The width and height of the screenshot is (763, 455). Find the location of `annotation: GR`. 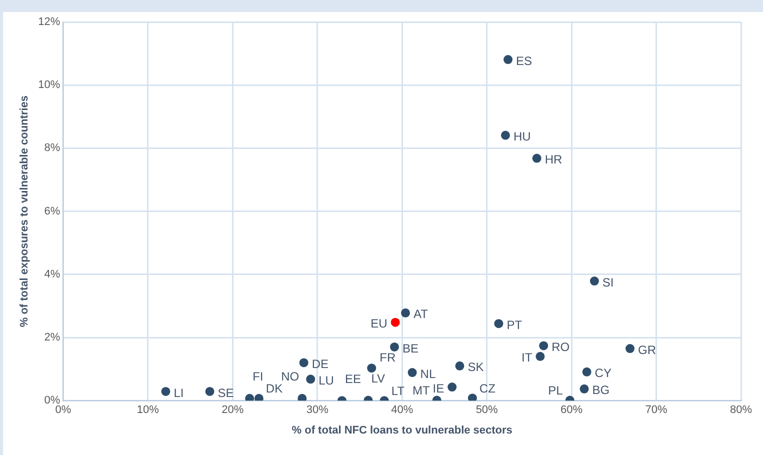

annotation: GR is located at coordinates (647, 349).